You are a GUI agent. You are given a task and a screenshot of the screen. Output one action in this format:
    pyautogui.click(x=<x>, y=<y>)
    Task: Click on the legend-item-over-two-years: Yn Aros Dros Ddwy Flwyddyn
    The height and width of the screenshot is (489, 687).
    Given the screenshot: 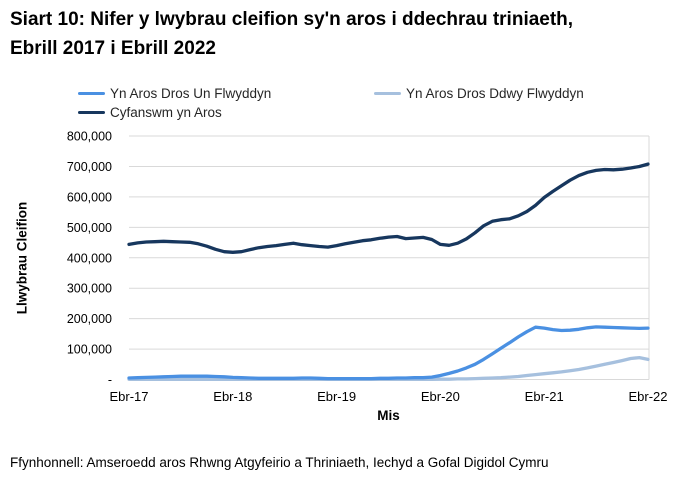 What is the action you would take?
    pyautogui.click(x=479, y=93)
    